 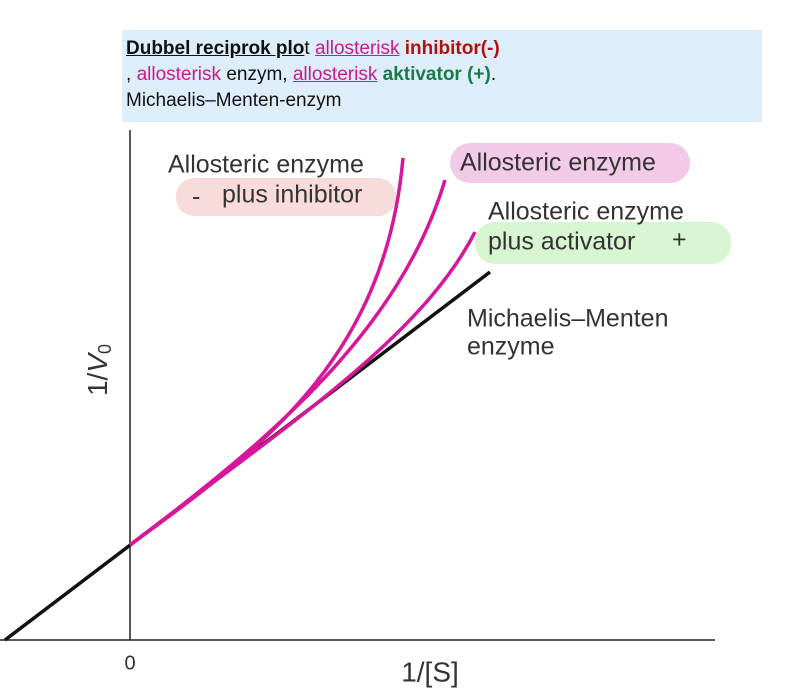 What do you see at coordinates (131, 74) in the screenshot?
I see `header-text: ,` at bounding box center [131, 74].